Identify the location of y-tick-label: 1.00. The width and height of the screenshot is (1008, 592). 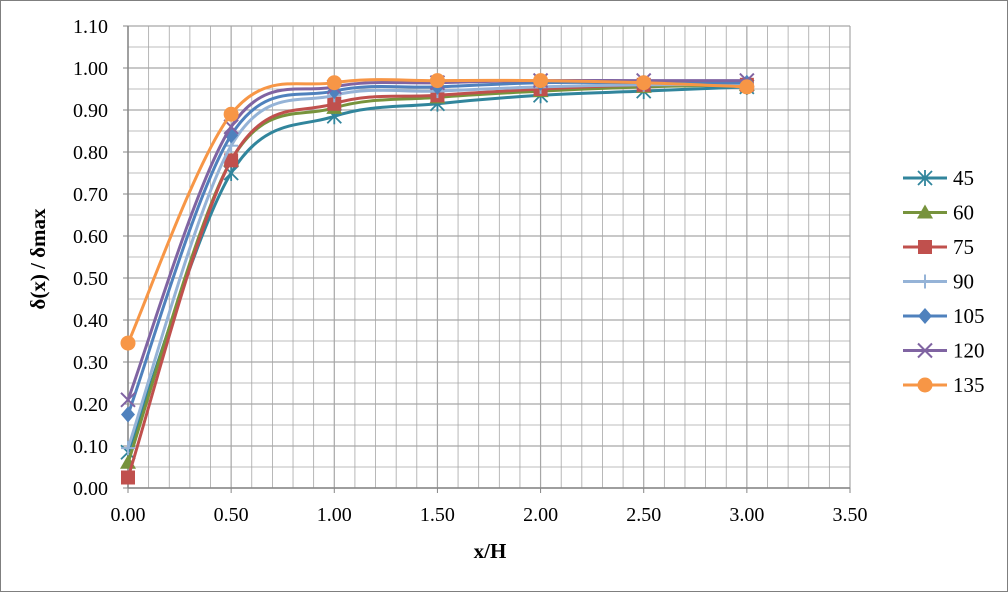
(90, 69).